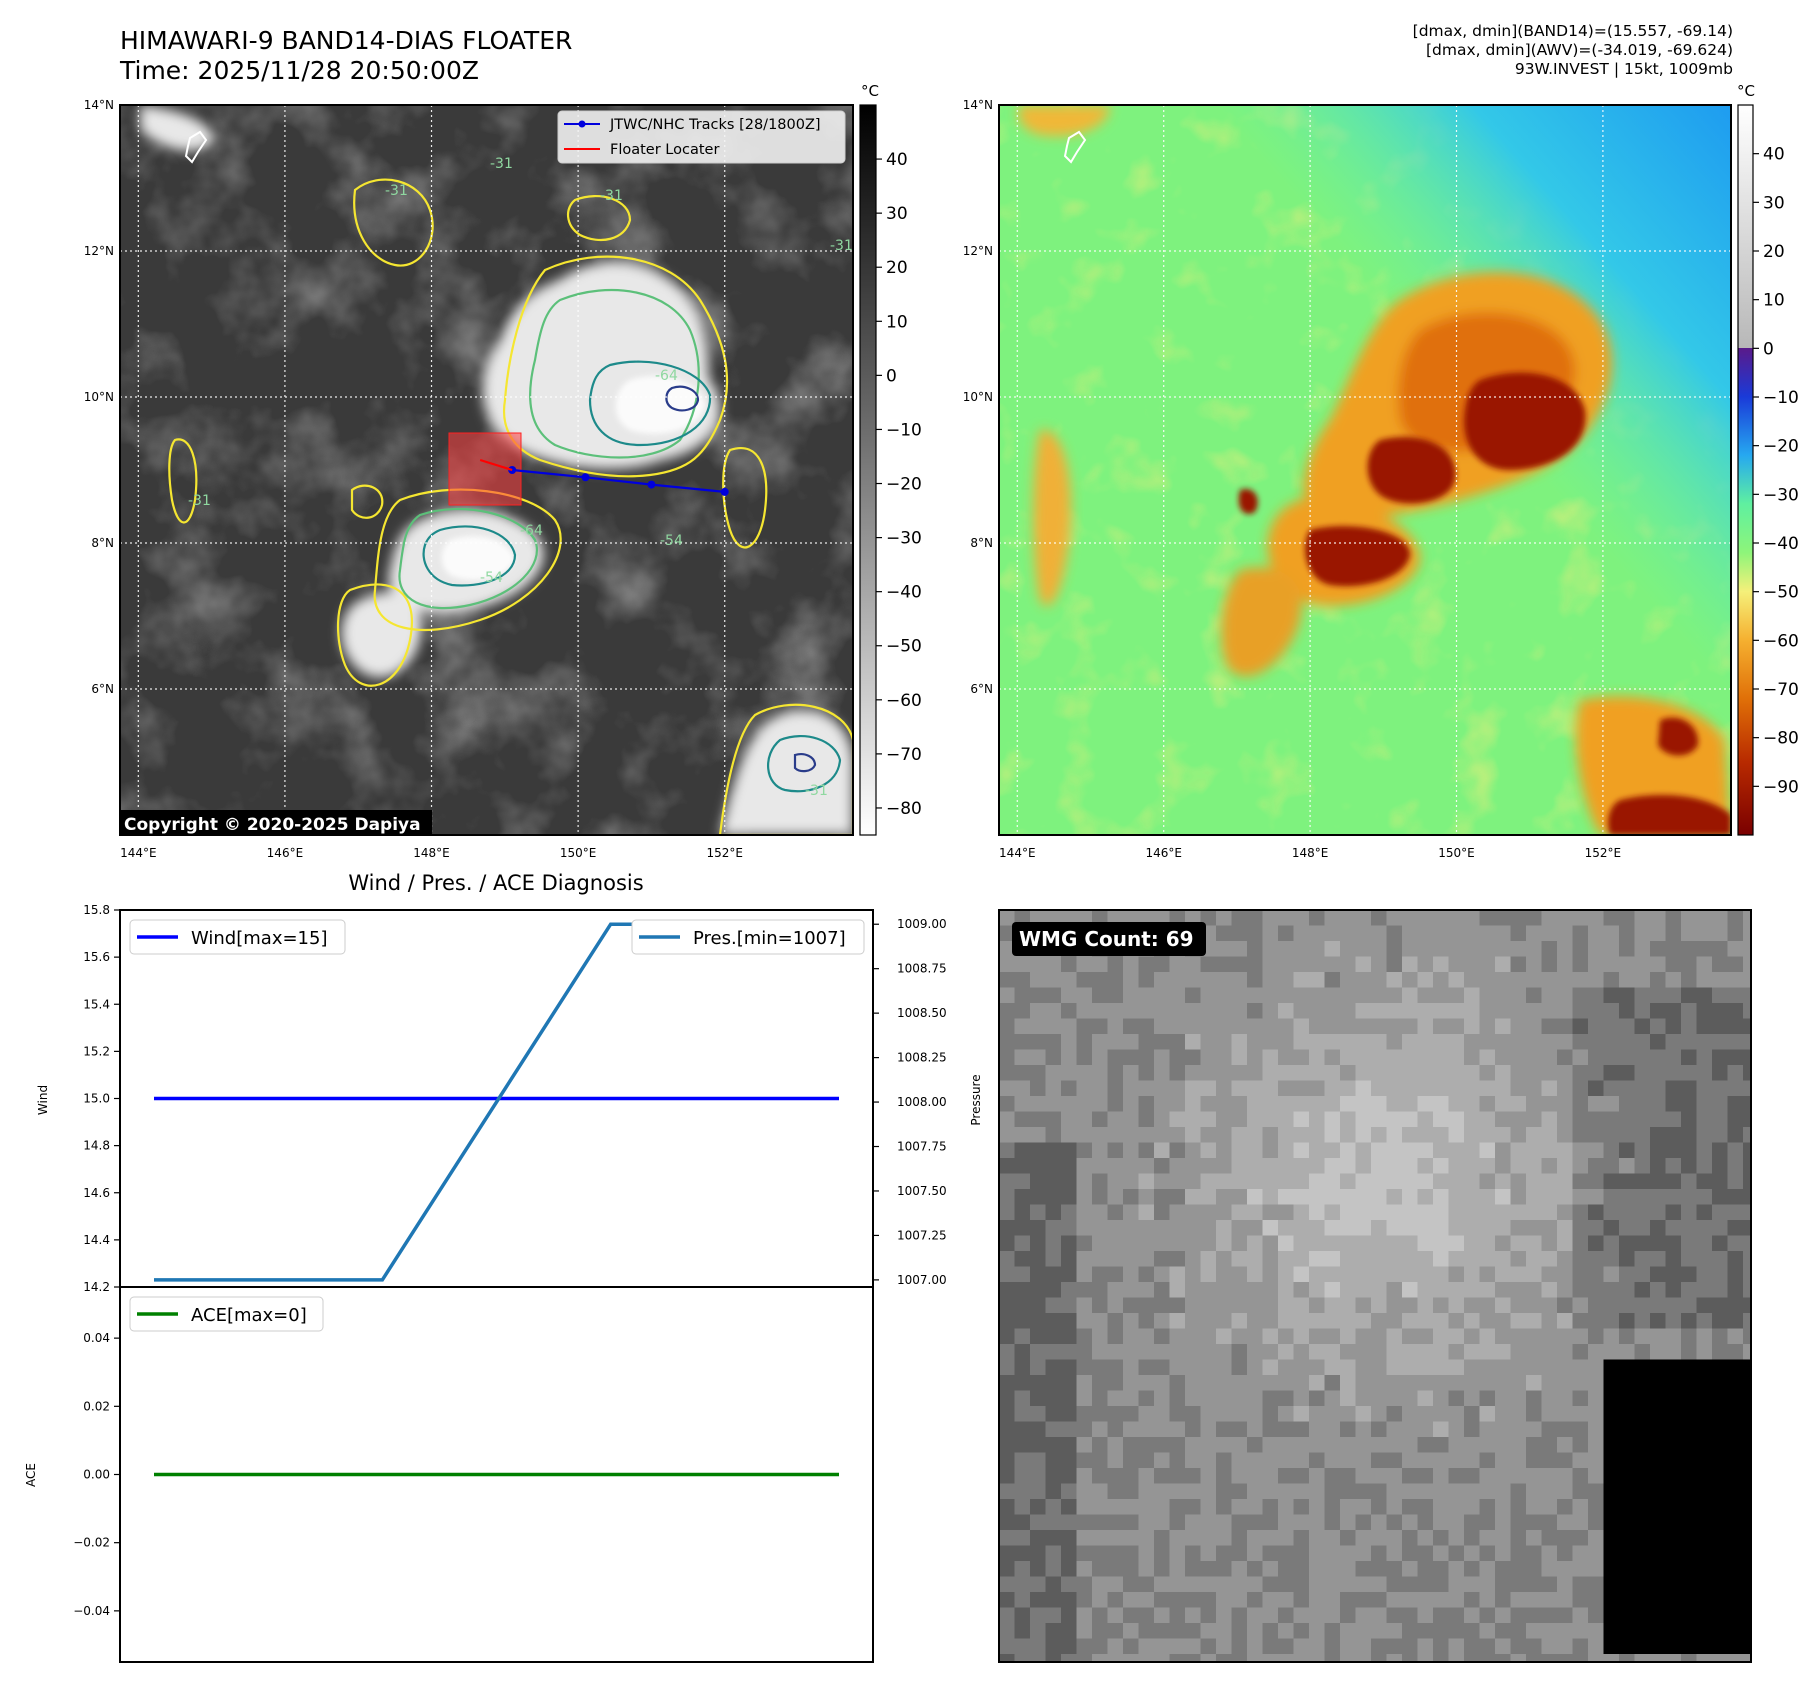 The width and height of the screenshot is (1813, 1693). I want to click on awv-cbar-tick: −10, so click(1781, 398).